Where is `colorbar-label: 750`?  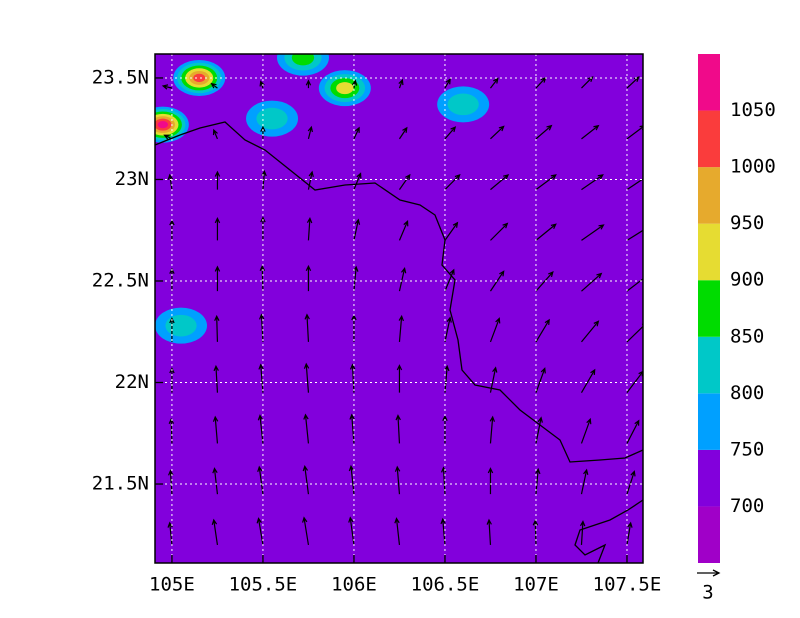 colorbar-label: 750 is located at coordinates (747, 449).